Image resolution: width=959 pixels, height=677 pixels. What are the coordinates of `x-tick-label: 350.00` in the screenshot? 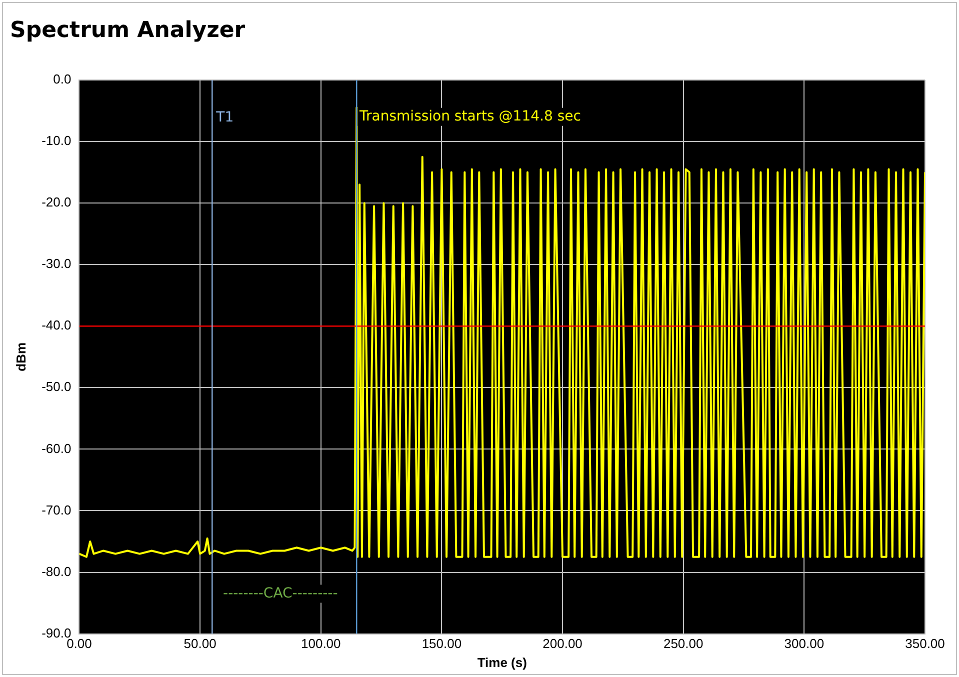 It's located at (925, 644).